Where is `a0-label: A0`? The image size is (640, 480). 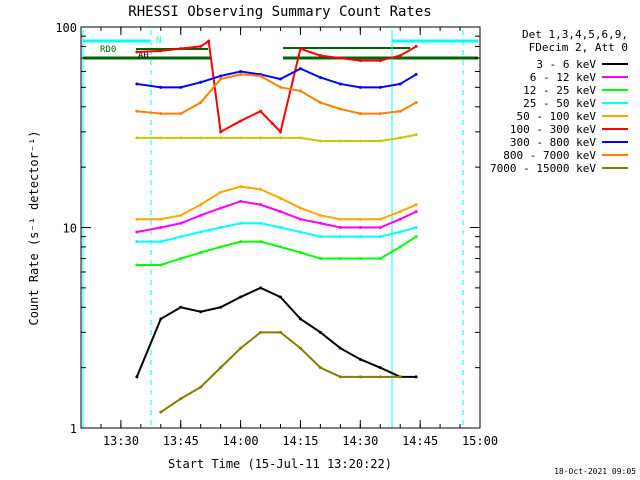
a0-label: A0 is located at coordinates (143, 56).